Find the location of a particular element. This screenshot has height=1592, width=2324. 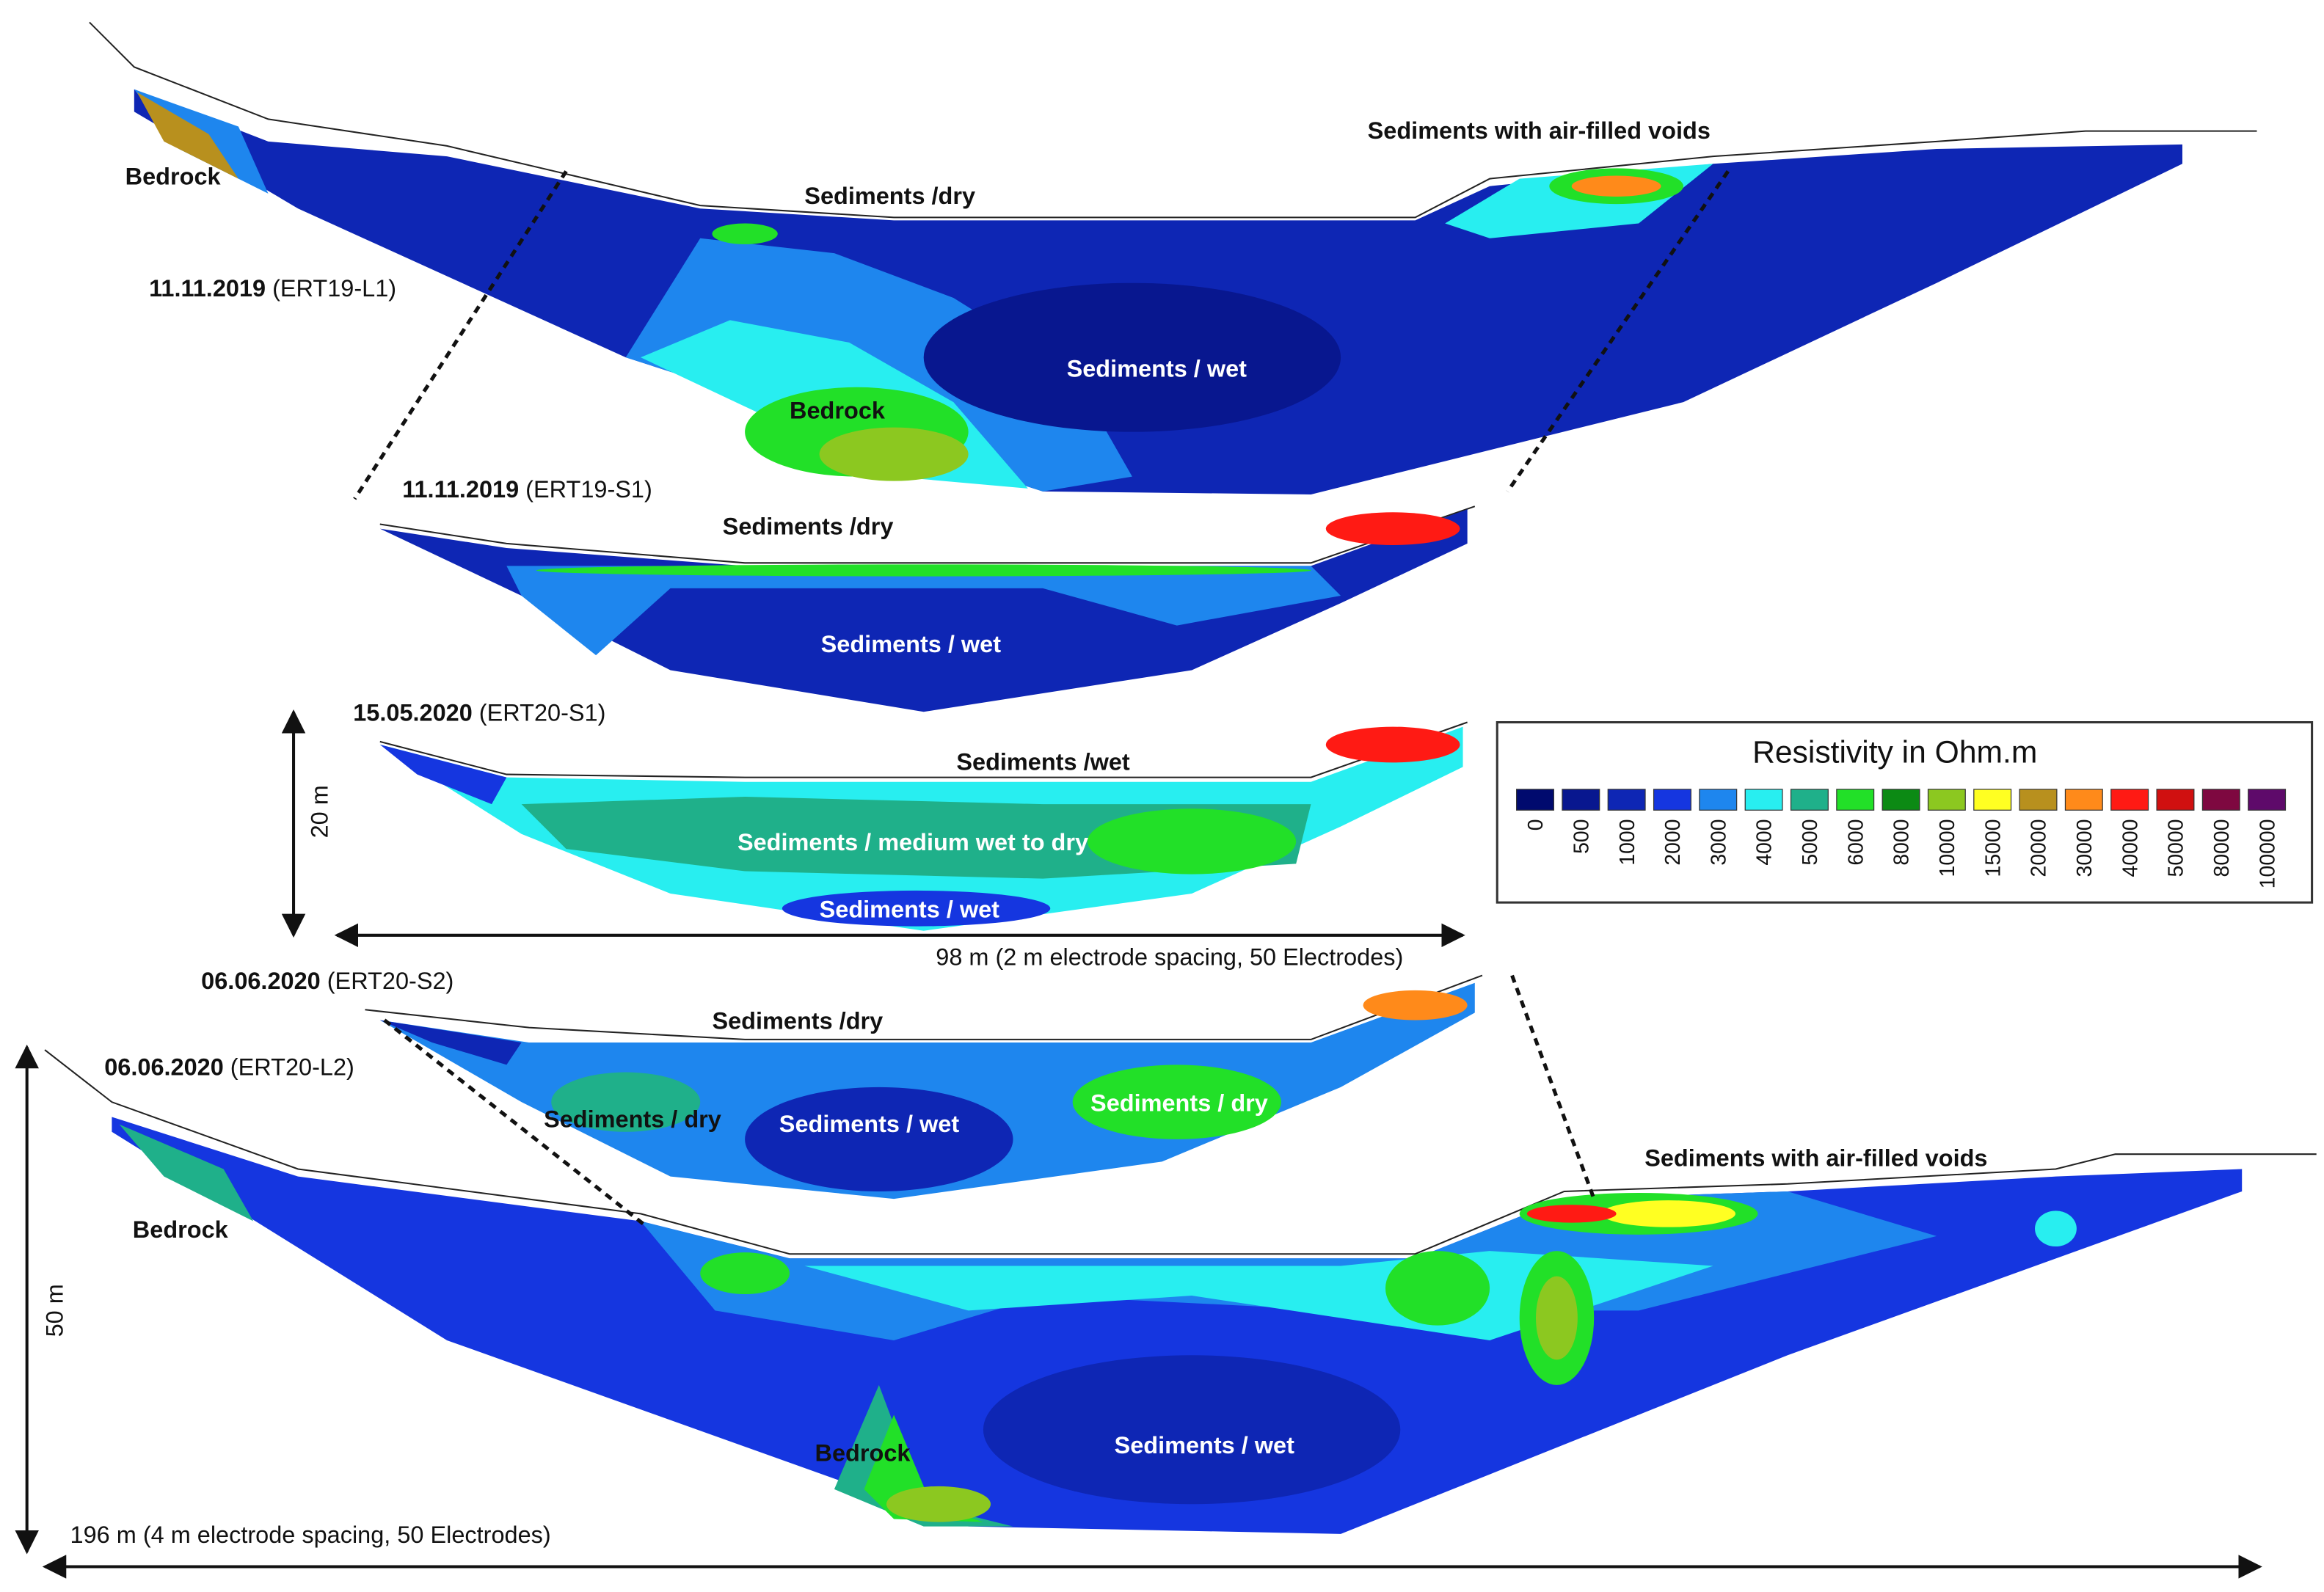

zone-label: Sediments /wet is located at coordinates (1043, 761).